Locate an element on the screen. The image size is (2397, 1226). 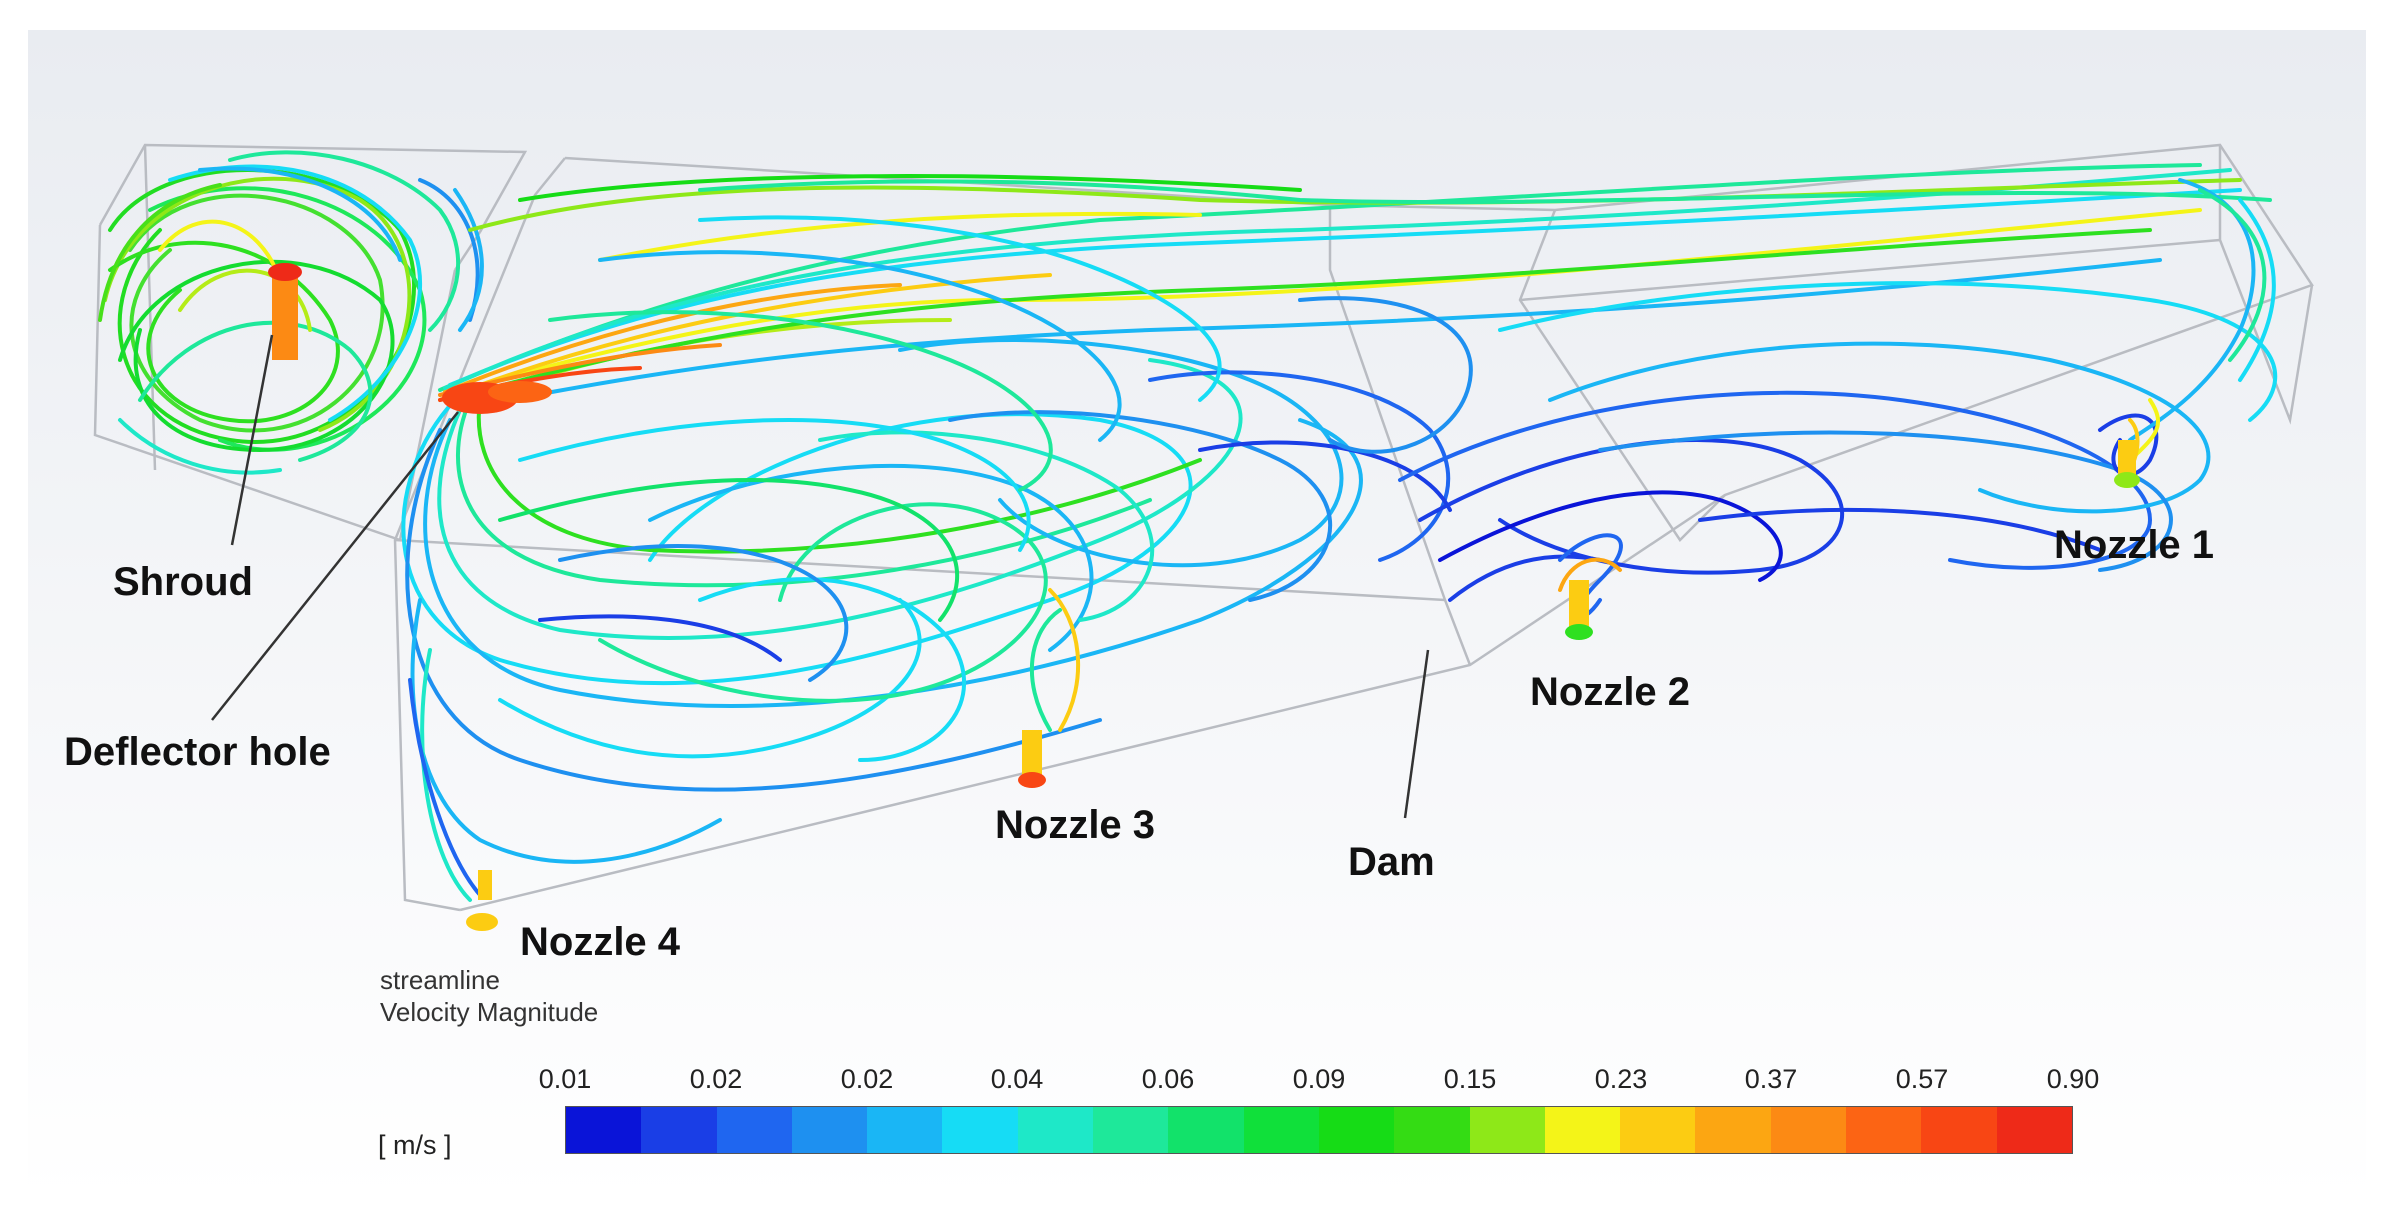
deflector-hole-jet-core is located at coordinates (520, 392).